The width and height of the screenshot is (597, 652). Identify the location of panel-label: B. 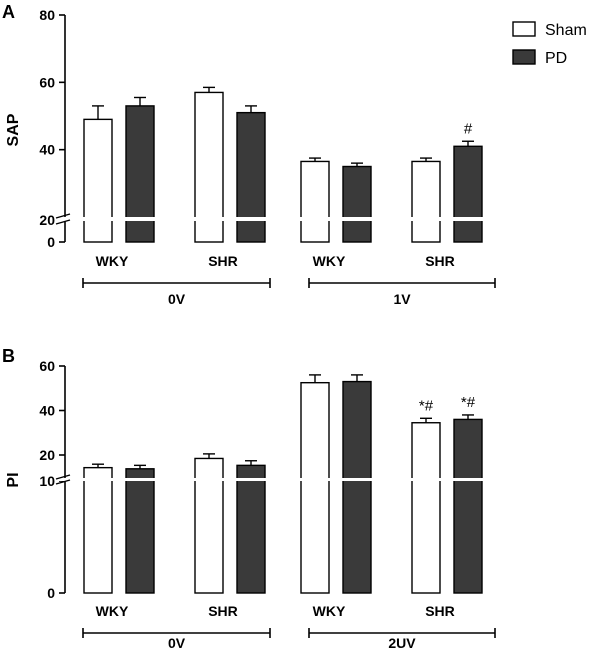
(8, 356).